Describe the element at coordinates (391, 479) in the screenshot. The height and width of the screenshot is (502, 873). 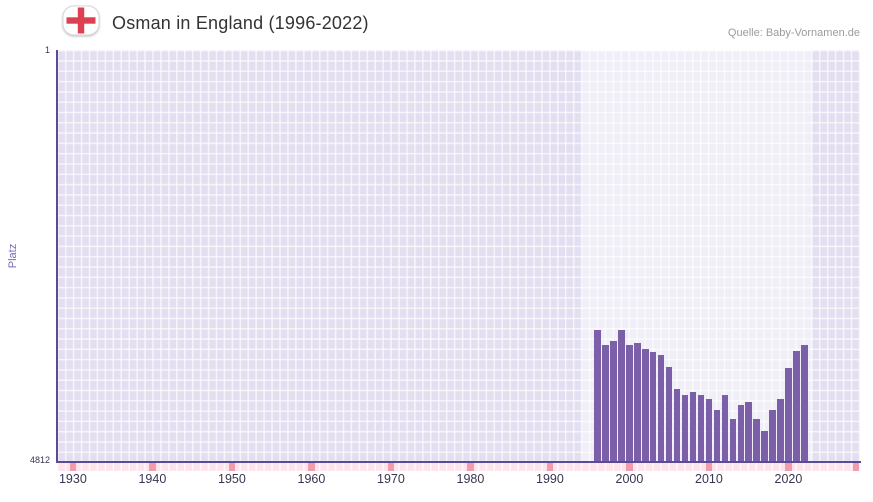
I see `x-tick-label: 1970` at that location.